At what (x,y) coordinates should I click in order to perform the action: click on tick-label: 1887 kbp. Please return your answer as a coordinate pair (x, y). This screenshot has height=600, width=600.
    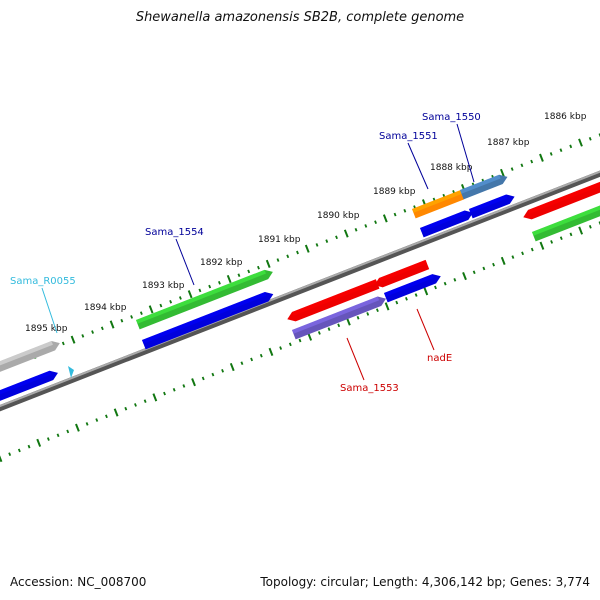
    Looking at the image, I should click on (508, 143).